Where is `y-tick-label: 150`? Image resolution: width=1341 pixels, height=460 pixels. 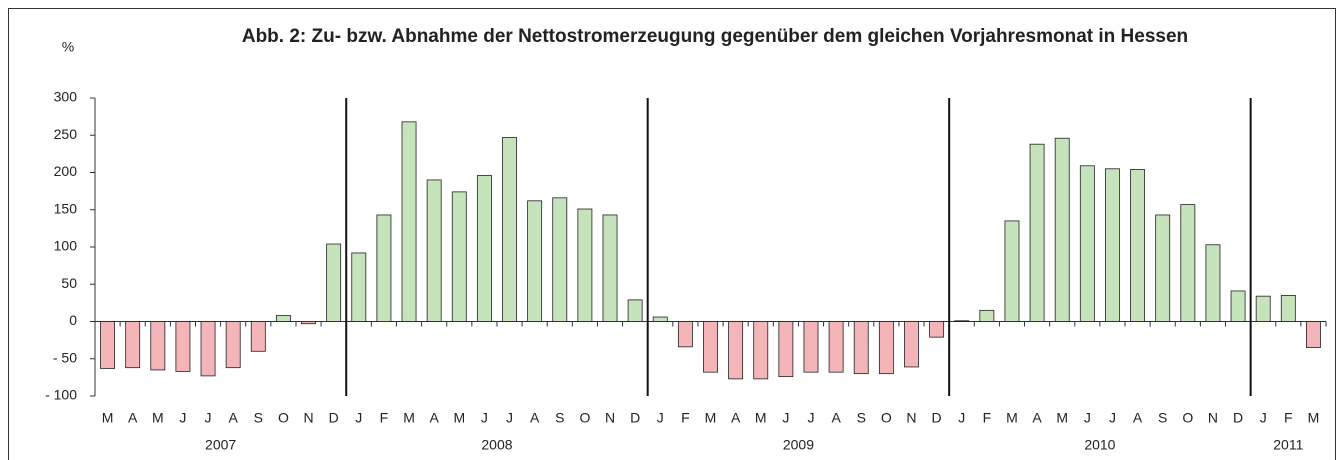
y-tick-label: 150 is located at coordinates (66, 208).